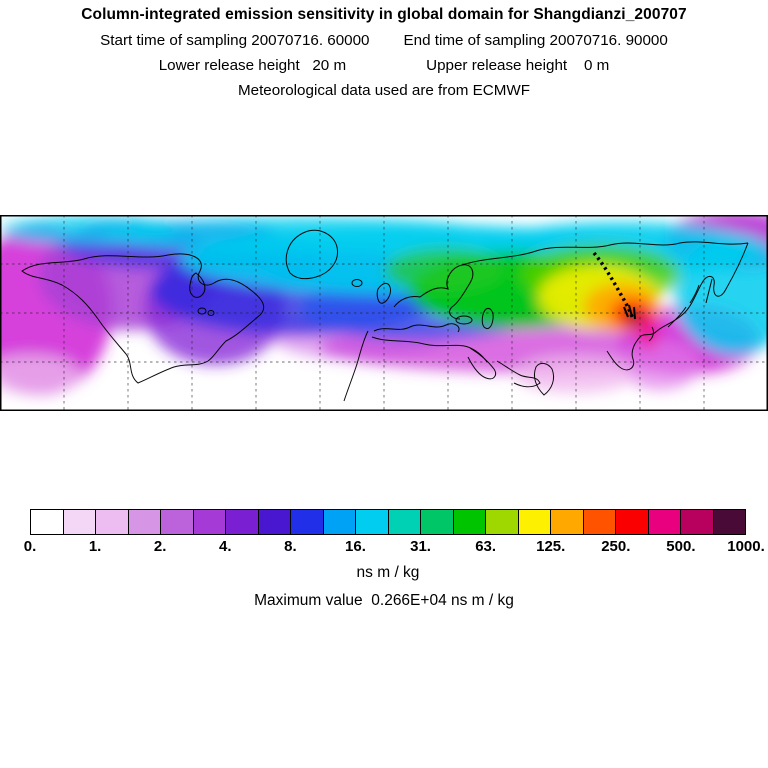  What do you see at coordinates (95, 546) in the screenshot?
I see `colorbar-tick-label: 1.` at bounding box center [95, 546].